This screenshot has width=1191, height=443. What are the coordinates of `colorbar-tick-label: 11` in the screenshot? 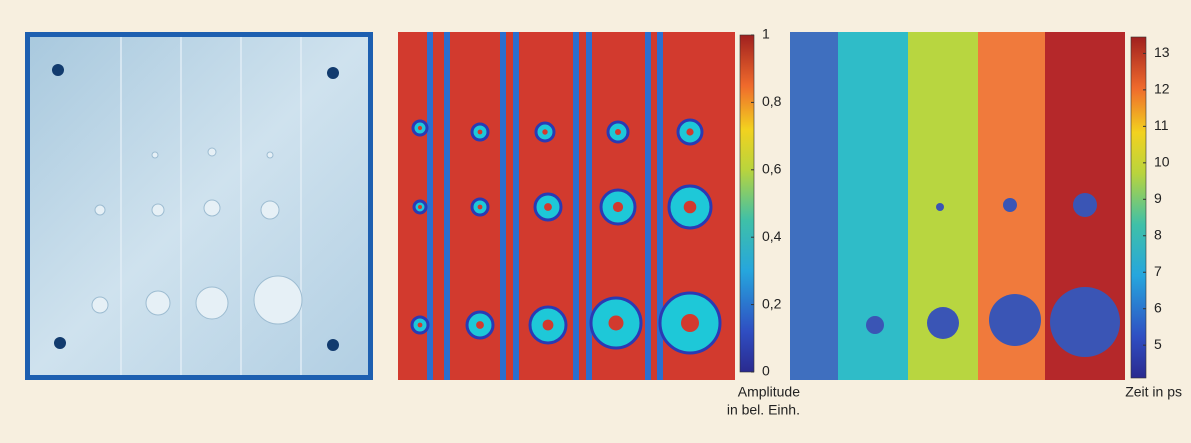 It's located at (1161, 125).